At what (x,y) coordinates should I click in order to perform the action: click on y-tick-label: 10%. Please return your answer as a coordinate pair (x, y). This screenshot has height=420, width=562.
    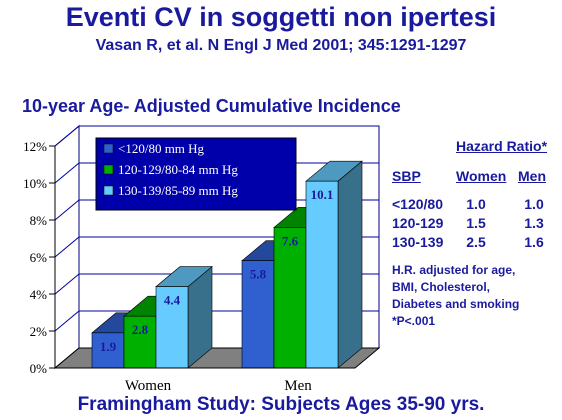
    Looking at the image, I should click on (35, 183).